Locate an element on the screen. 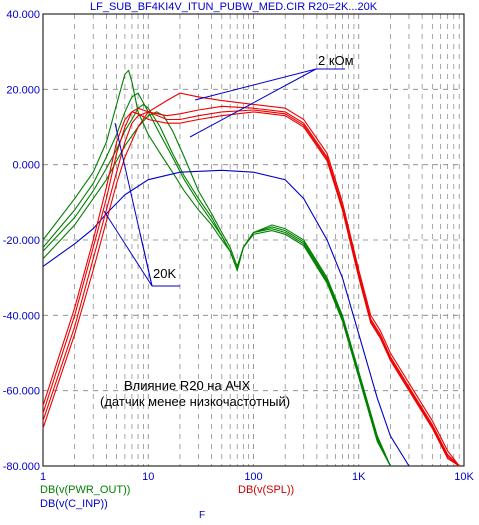 This screenshot has width=479, height=525. y-tick-label: -60.000 is located at coordinates (21, 392).